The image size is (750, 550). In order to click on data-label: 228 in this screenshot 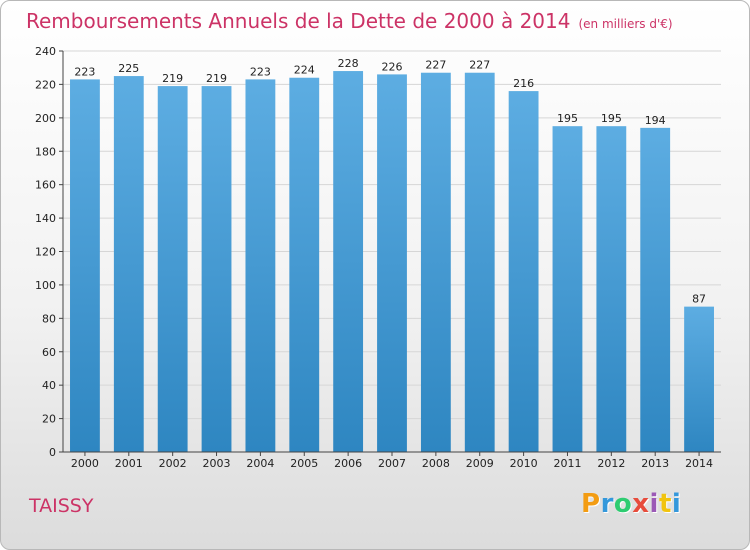, I will do `click(348, 63)`.